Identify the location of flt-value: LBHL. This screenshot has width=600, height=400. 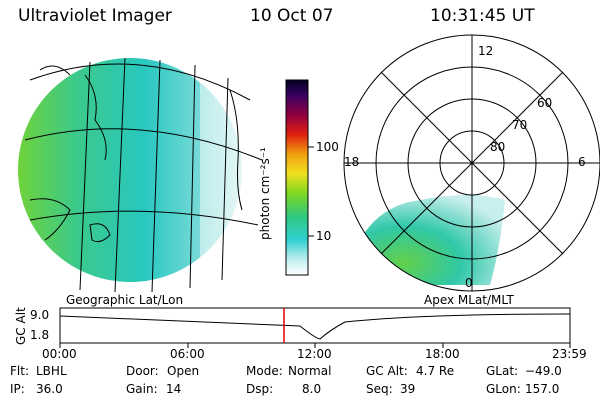
(51, 371).